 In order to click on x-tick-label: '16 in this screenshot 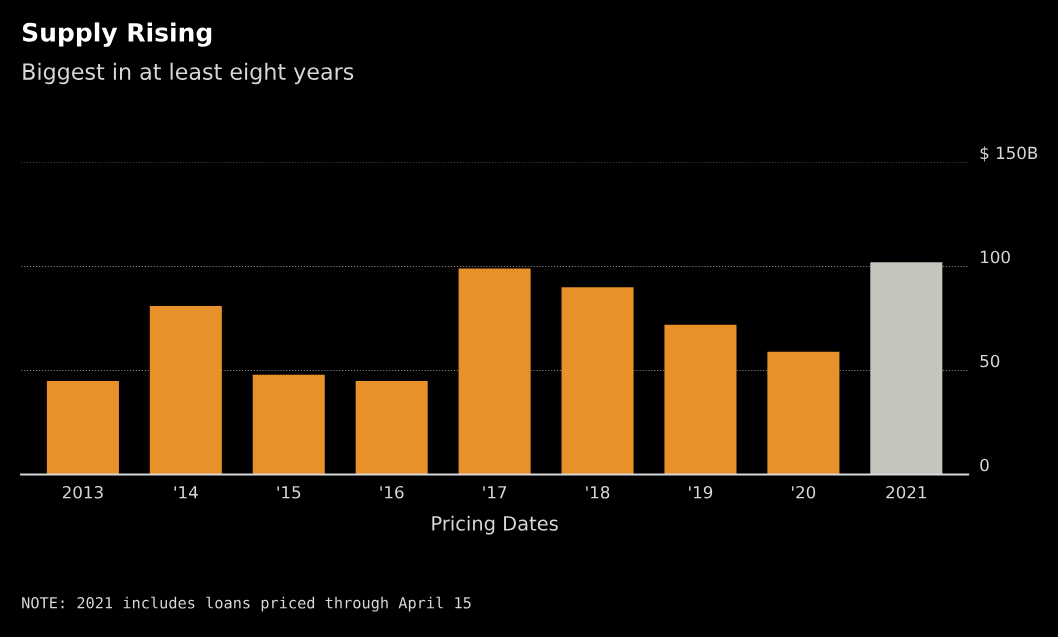, I will do `click(392, 492)`.